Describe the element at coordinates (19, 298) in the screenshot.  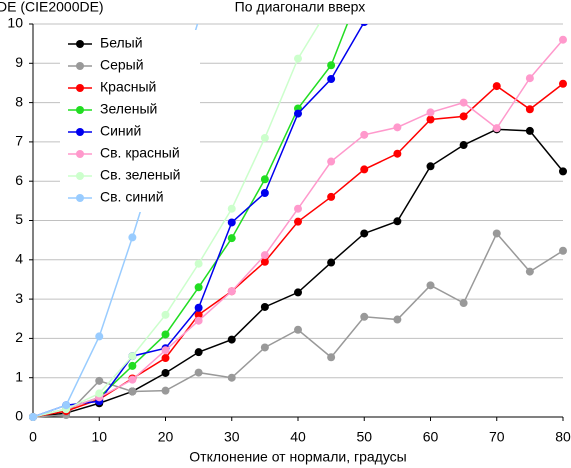
I see `y-tick-label: 3` at that location.